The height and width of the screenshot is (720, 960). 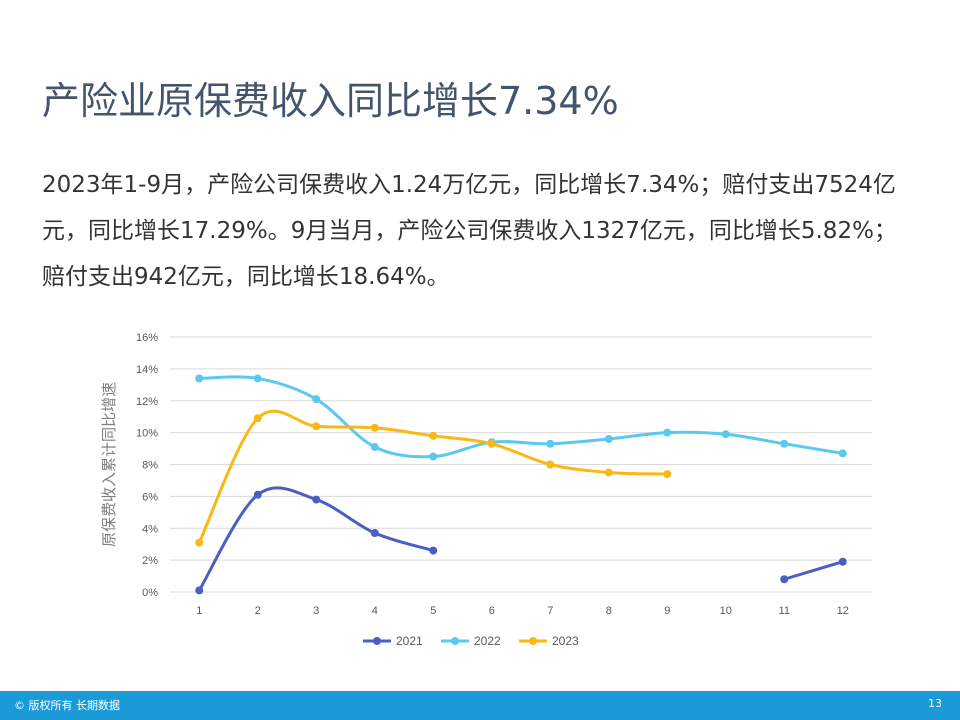 What do you see at coordinates (433, 611) in the screenshot?
I see `x-tick-label: 5` at bounding box center [433, 611].